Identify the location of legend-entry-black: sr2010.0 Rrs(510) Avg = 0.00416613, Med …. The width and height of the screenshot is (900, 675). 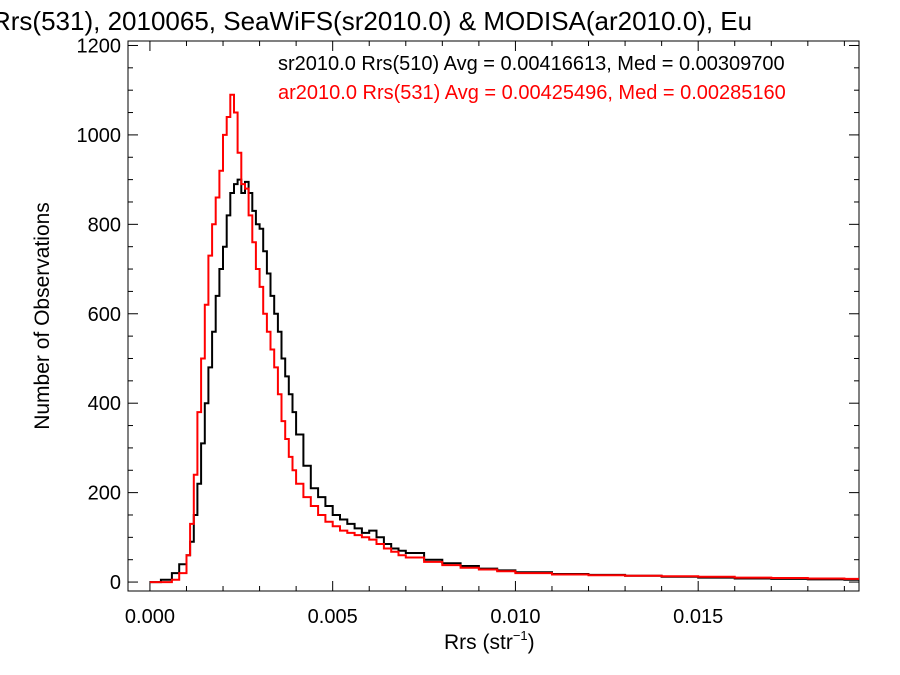
(531, 64).